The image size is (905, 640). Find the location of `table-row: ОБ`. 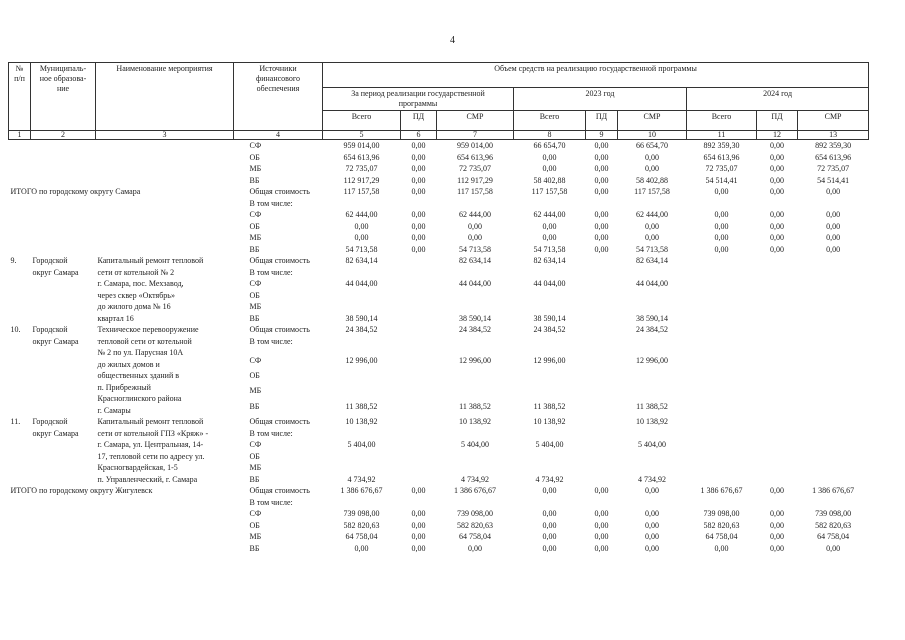

table-row: ОБ is located at coordinates (439, 457).